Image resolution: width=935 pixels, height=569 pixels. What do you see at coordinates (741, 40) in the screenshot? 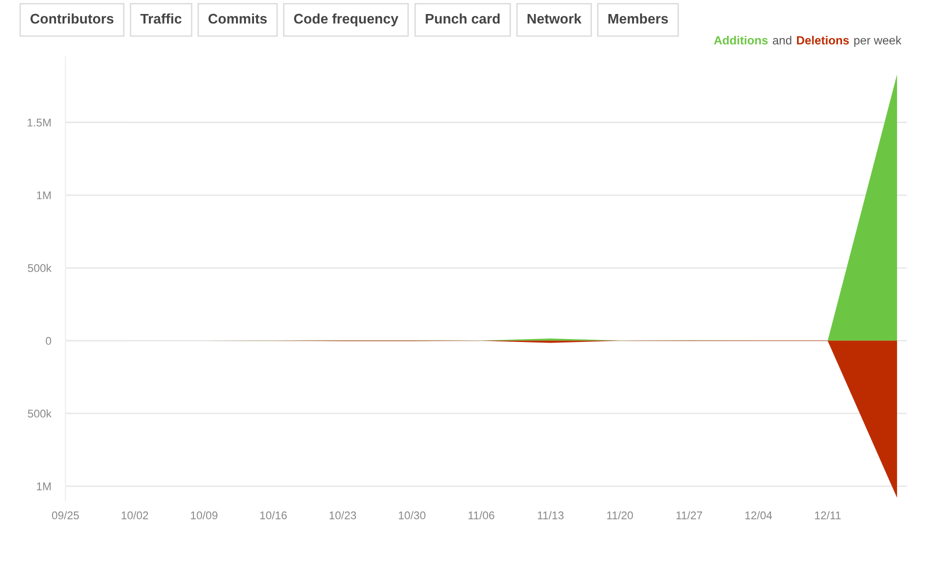
I see `text: Additions` at bounding box center [741, 40].